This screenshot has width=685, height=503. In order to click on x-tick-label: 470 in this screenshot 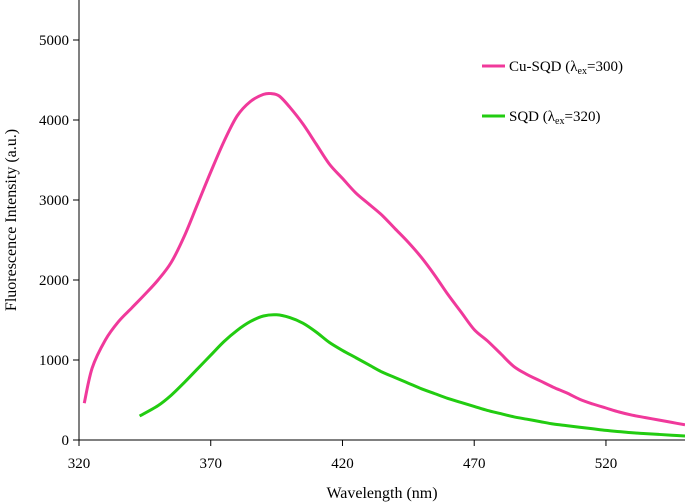, I will do `click(474, 464)`.